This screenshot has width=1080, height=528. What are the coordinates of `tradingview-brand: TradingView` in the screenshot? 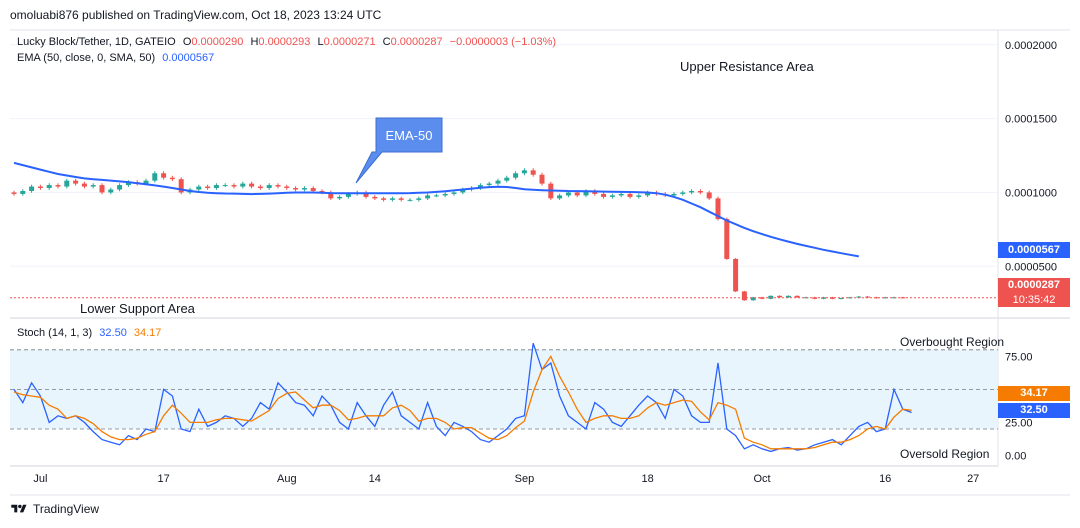 It's located at (54, 509).